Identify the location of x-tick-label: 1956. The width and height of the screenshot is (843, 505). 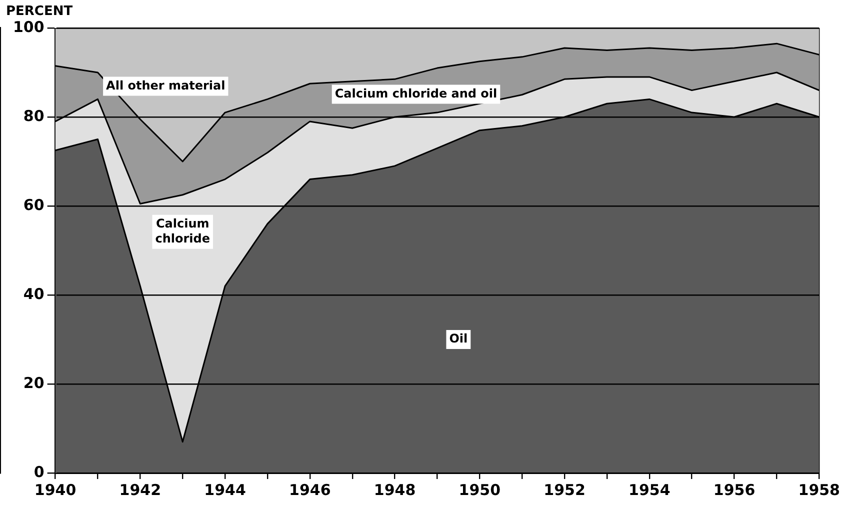
(734, 489).